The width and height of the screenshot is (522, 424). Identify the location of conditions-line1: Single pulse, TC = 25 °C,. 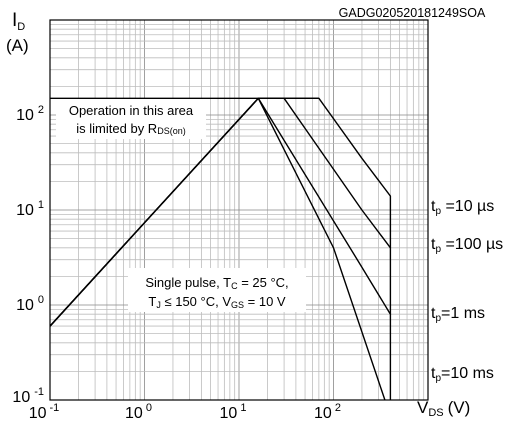
(216, 283).